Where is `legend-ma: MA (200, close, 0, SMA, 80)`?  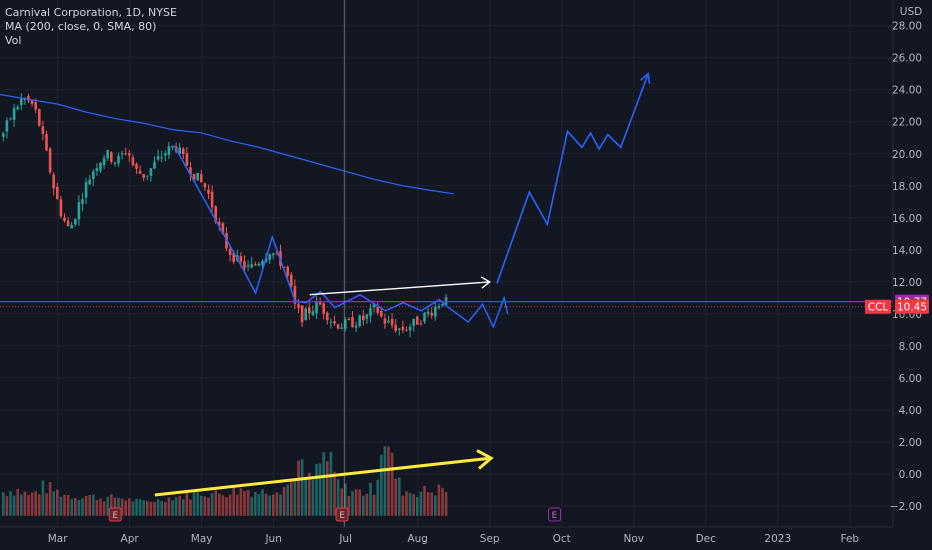
legend-ma: MA (200, close, 0, SMA, 80) is located at coordinates (81, 26).